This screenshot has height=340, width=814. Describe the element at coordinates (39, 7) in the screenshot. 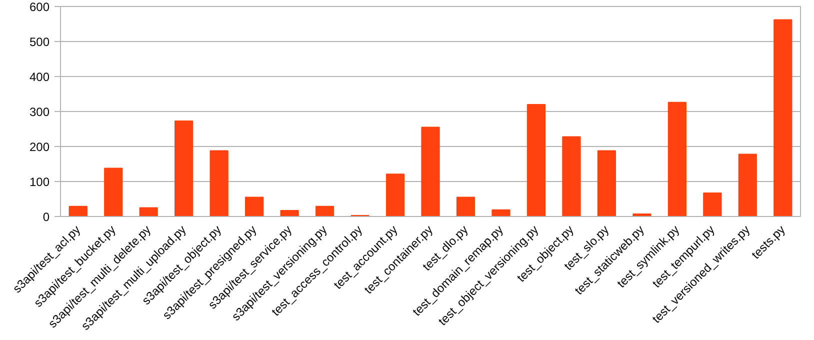

I see `y-tick-label: 600` at that location.